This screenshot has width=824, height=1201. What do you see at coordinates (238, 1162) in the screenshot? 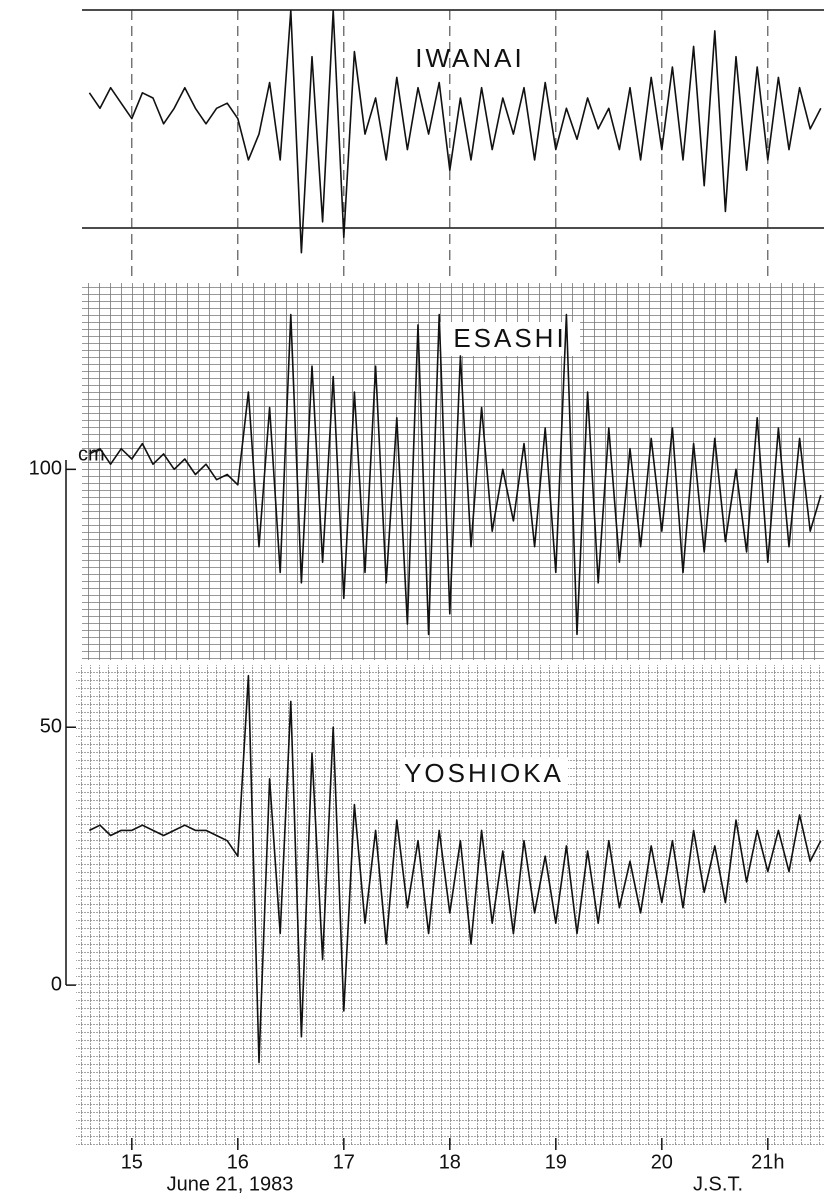
I see `x-tick-label: 16` at bounding box center [238, 1162].